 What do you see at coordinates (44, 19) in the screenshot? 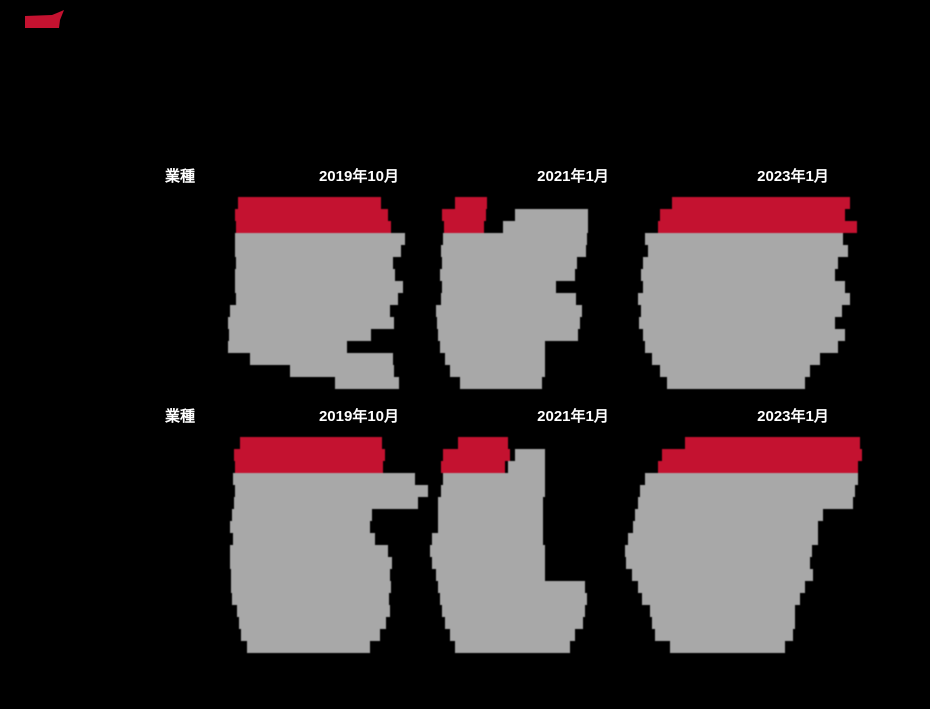
I see `brand-logo-icon` at bounding box center [44, 19].